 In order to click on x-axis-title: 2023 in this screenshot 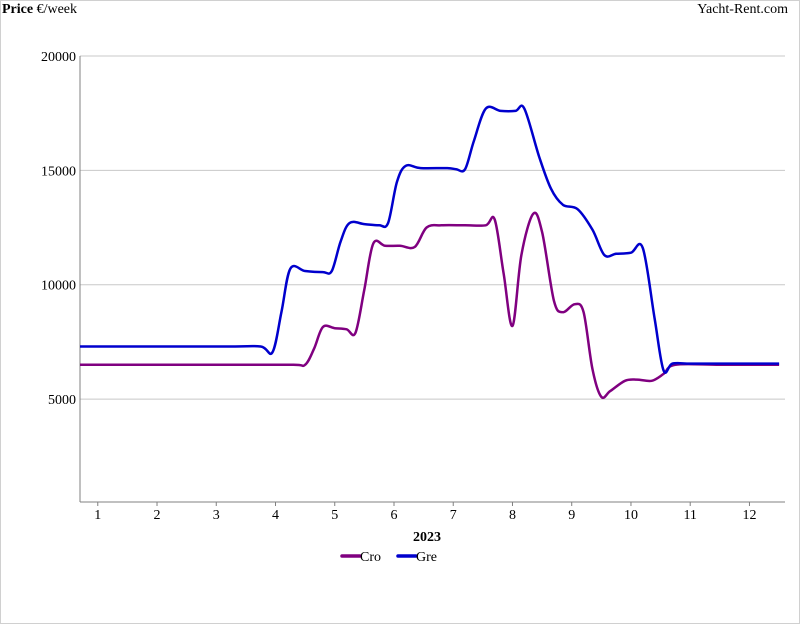, I will do `click(427, 537)`.